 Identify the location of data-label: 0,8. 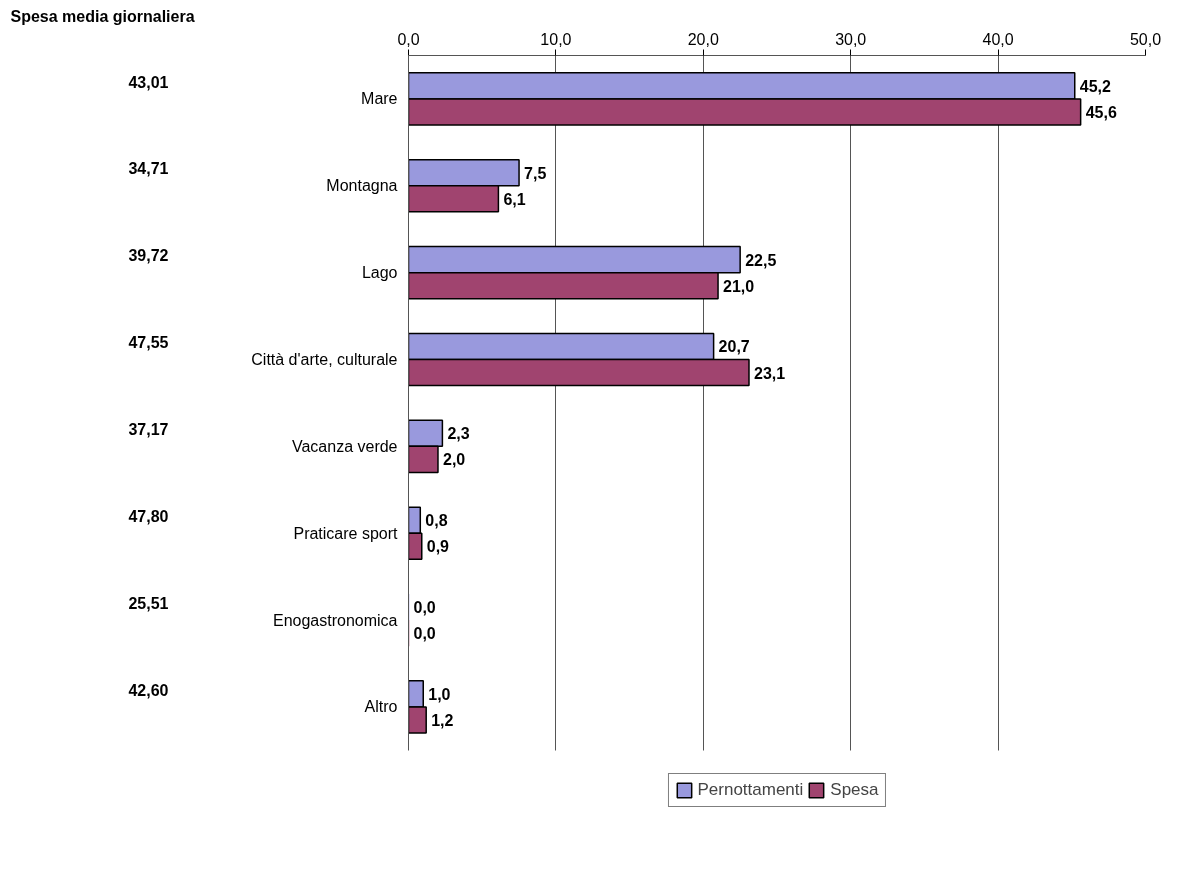
(436, 521).